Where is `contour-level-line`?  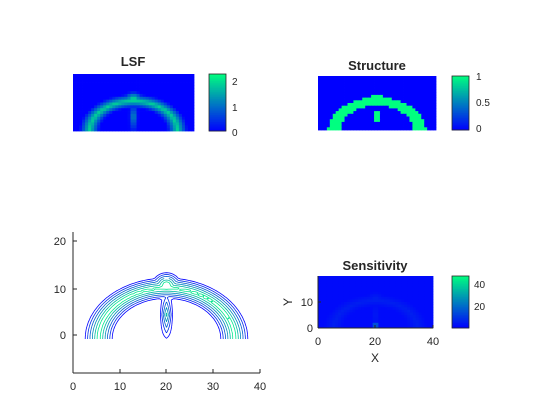 contour-level-line is located at coordinates (166, 310).